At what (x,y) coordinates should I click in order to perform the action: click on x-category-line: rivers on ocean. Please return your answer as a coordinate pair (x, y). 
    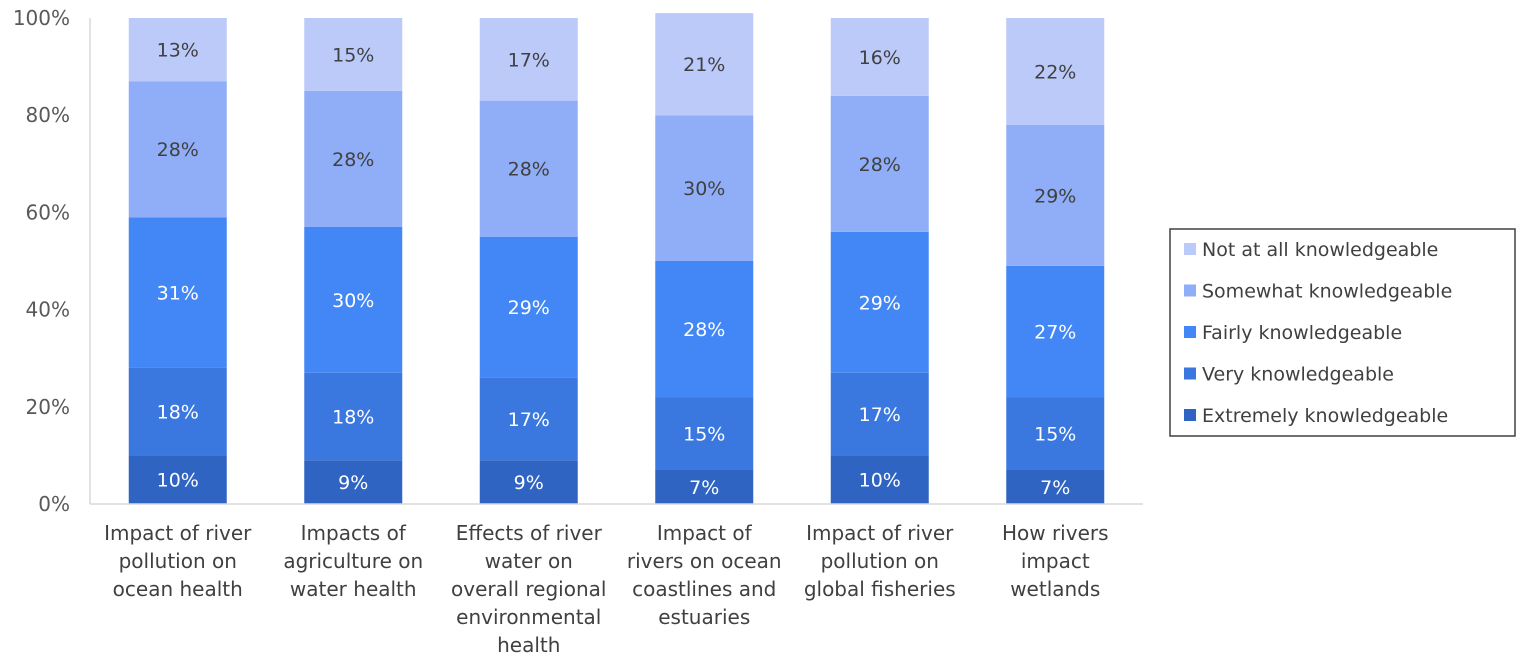
    Looking at the image, I should click on (704, 561).